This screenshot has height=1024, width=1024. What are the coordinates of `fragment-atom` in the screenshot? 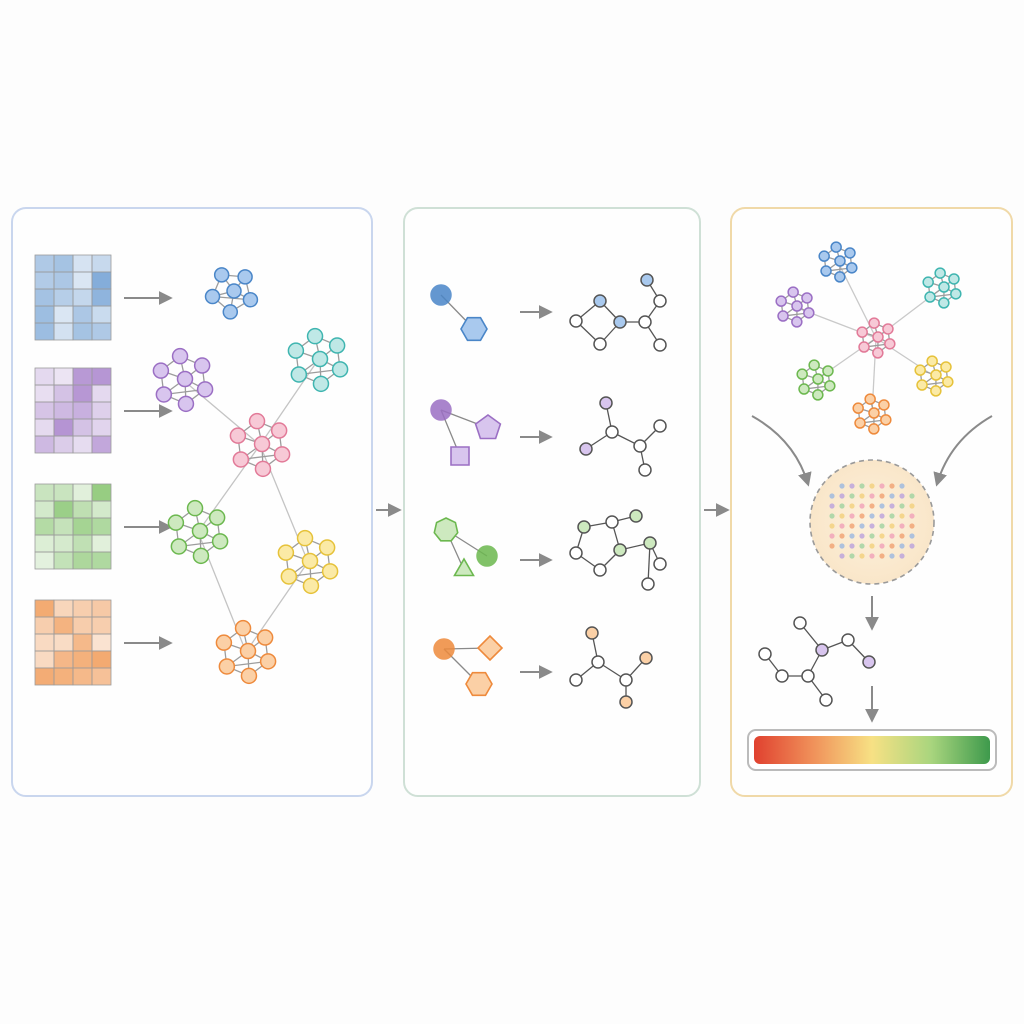 It's located at (444, 649).